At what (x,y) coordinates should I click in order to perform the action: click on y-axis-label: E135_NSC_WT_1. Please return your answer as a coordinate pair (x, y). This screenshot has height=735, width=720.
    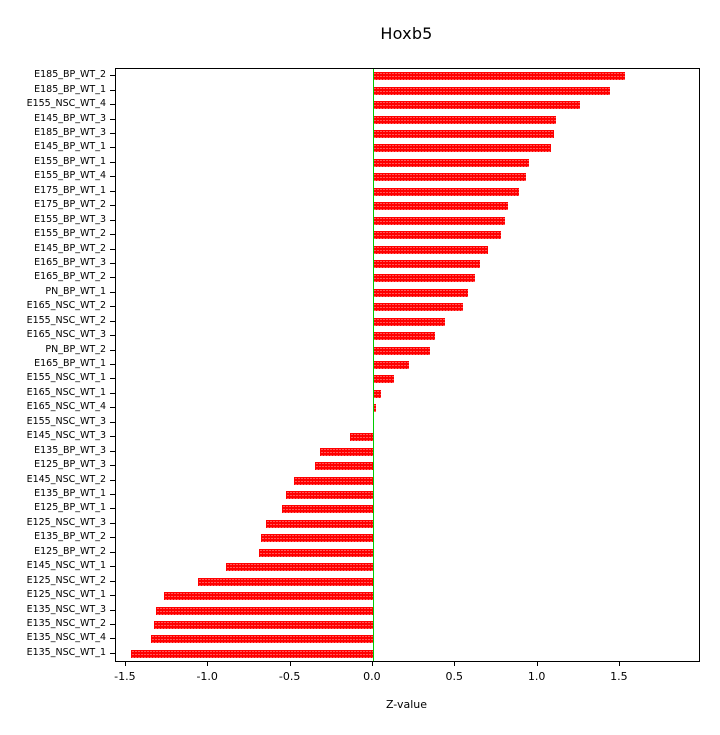
    Looking at the image, I should click on (66, 652).